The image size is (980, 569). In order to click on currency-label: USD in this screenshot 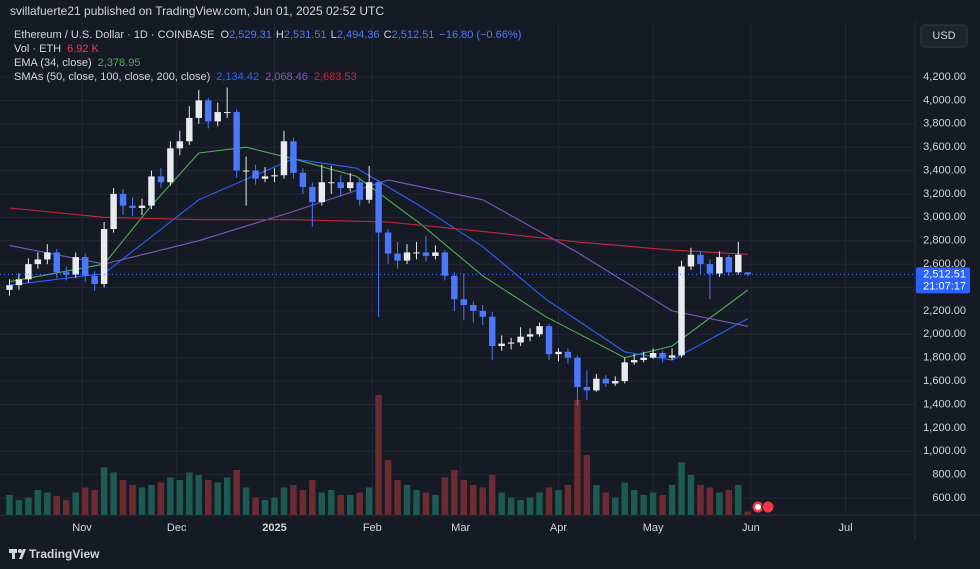, I will do `click(943, 36)`.